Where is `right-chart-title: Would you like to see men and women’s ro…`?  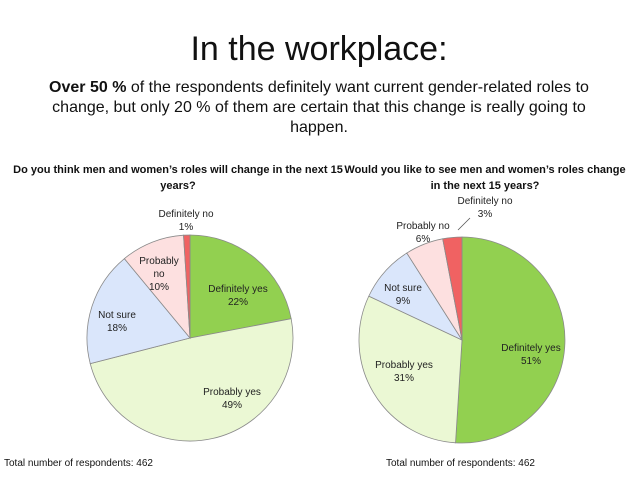 right-chart-title: Would you like to see men and women’s ro… is located at coordinates (485, 178).